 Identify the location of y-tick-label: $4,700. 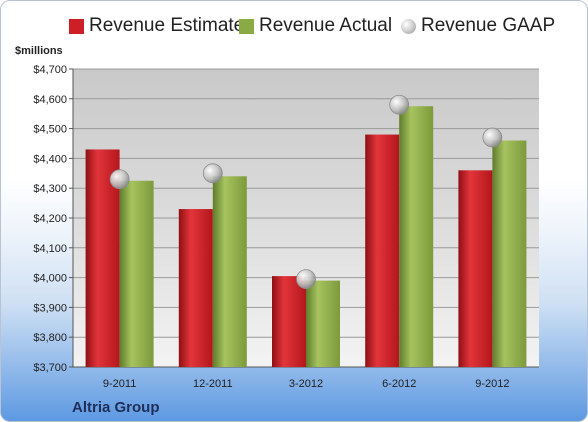
(50, 70).